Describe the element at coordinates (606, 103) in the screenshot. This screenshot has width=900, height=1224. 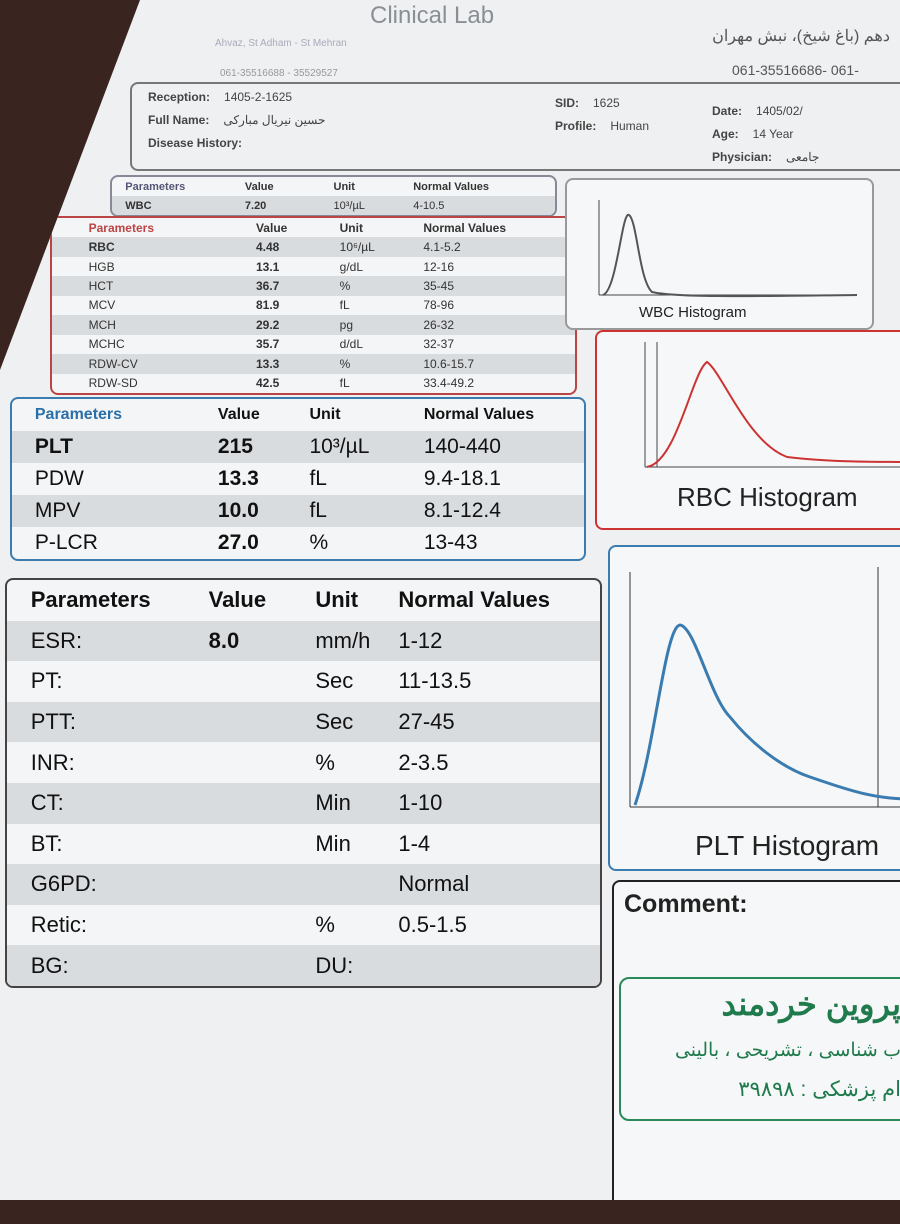
I see `field-value: 1625` at that location.